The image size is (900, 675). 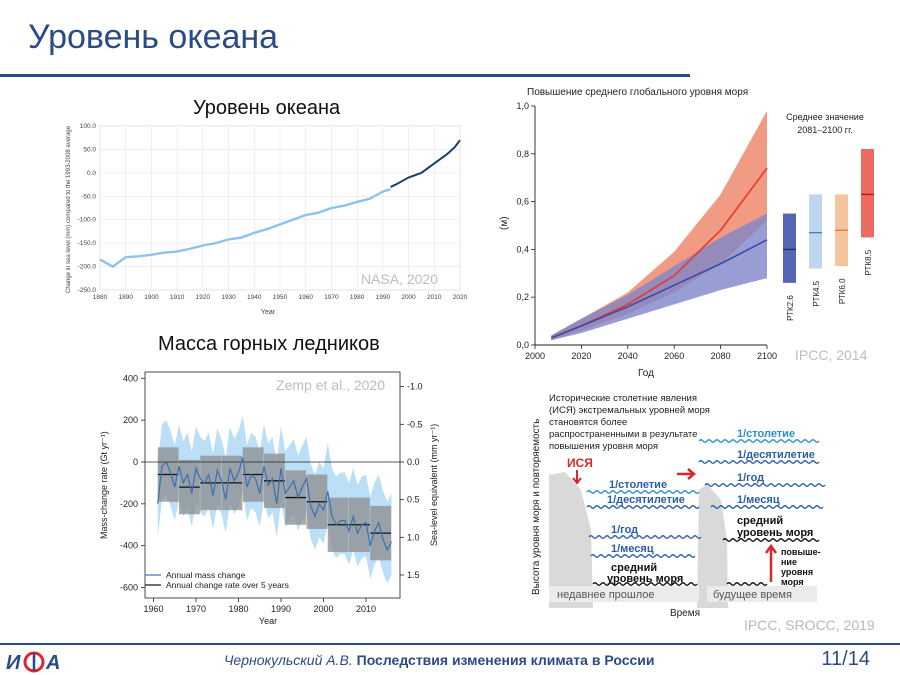 I want to click on glacier-right-tick-label: -0.5, so click(x=415, y=424).